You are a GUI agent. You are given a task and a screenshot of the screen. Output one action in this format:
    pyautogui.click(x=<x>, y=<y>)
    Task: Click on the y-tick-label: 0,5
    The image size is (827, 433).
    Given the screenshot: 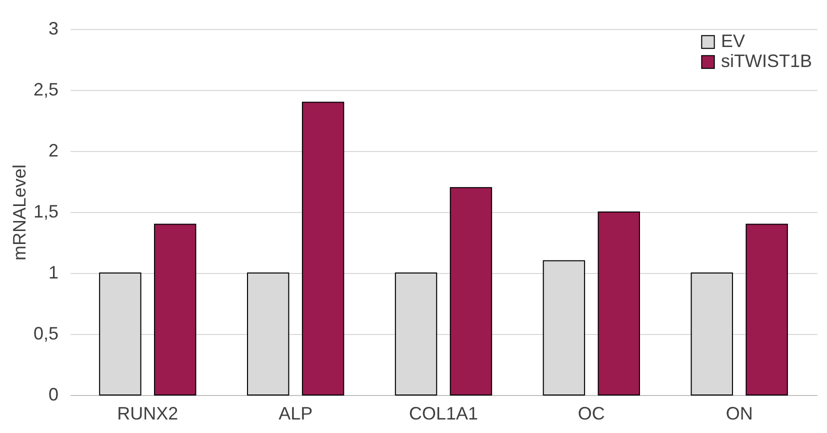 What is the action you would take?
    pyautogui.click(x=45, y=334)
    